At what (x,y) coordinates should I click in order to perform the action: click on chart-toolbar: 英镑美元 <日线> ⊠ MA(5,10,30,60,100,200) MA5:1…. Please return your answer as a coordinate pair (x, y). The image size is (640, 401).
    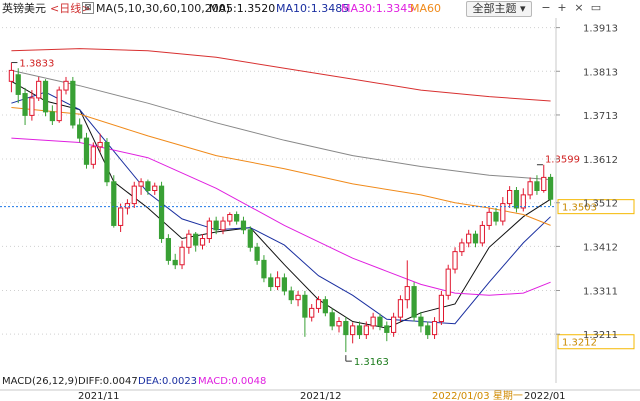
    Looking at the image, I should click on (320, 9).